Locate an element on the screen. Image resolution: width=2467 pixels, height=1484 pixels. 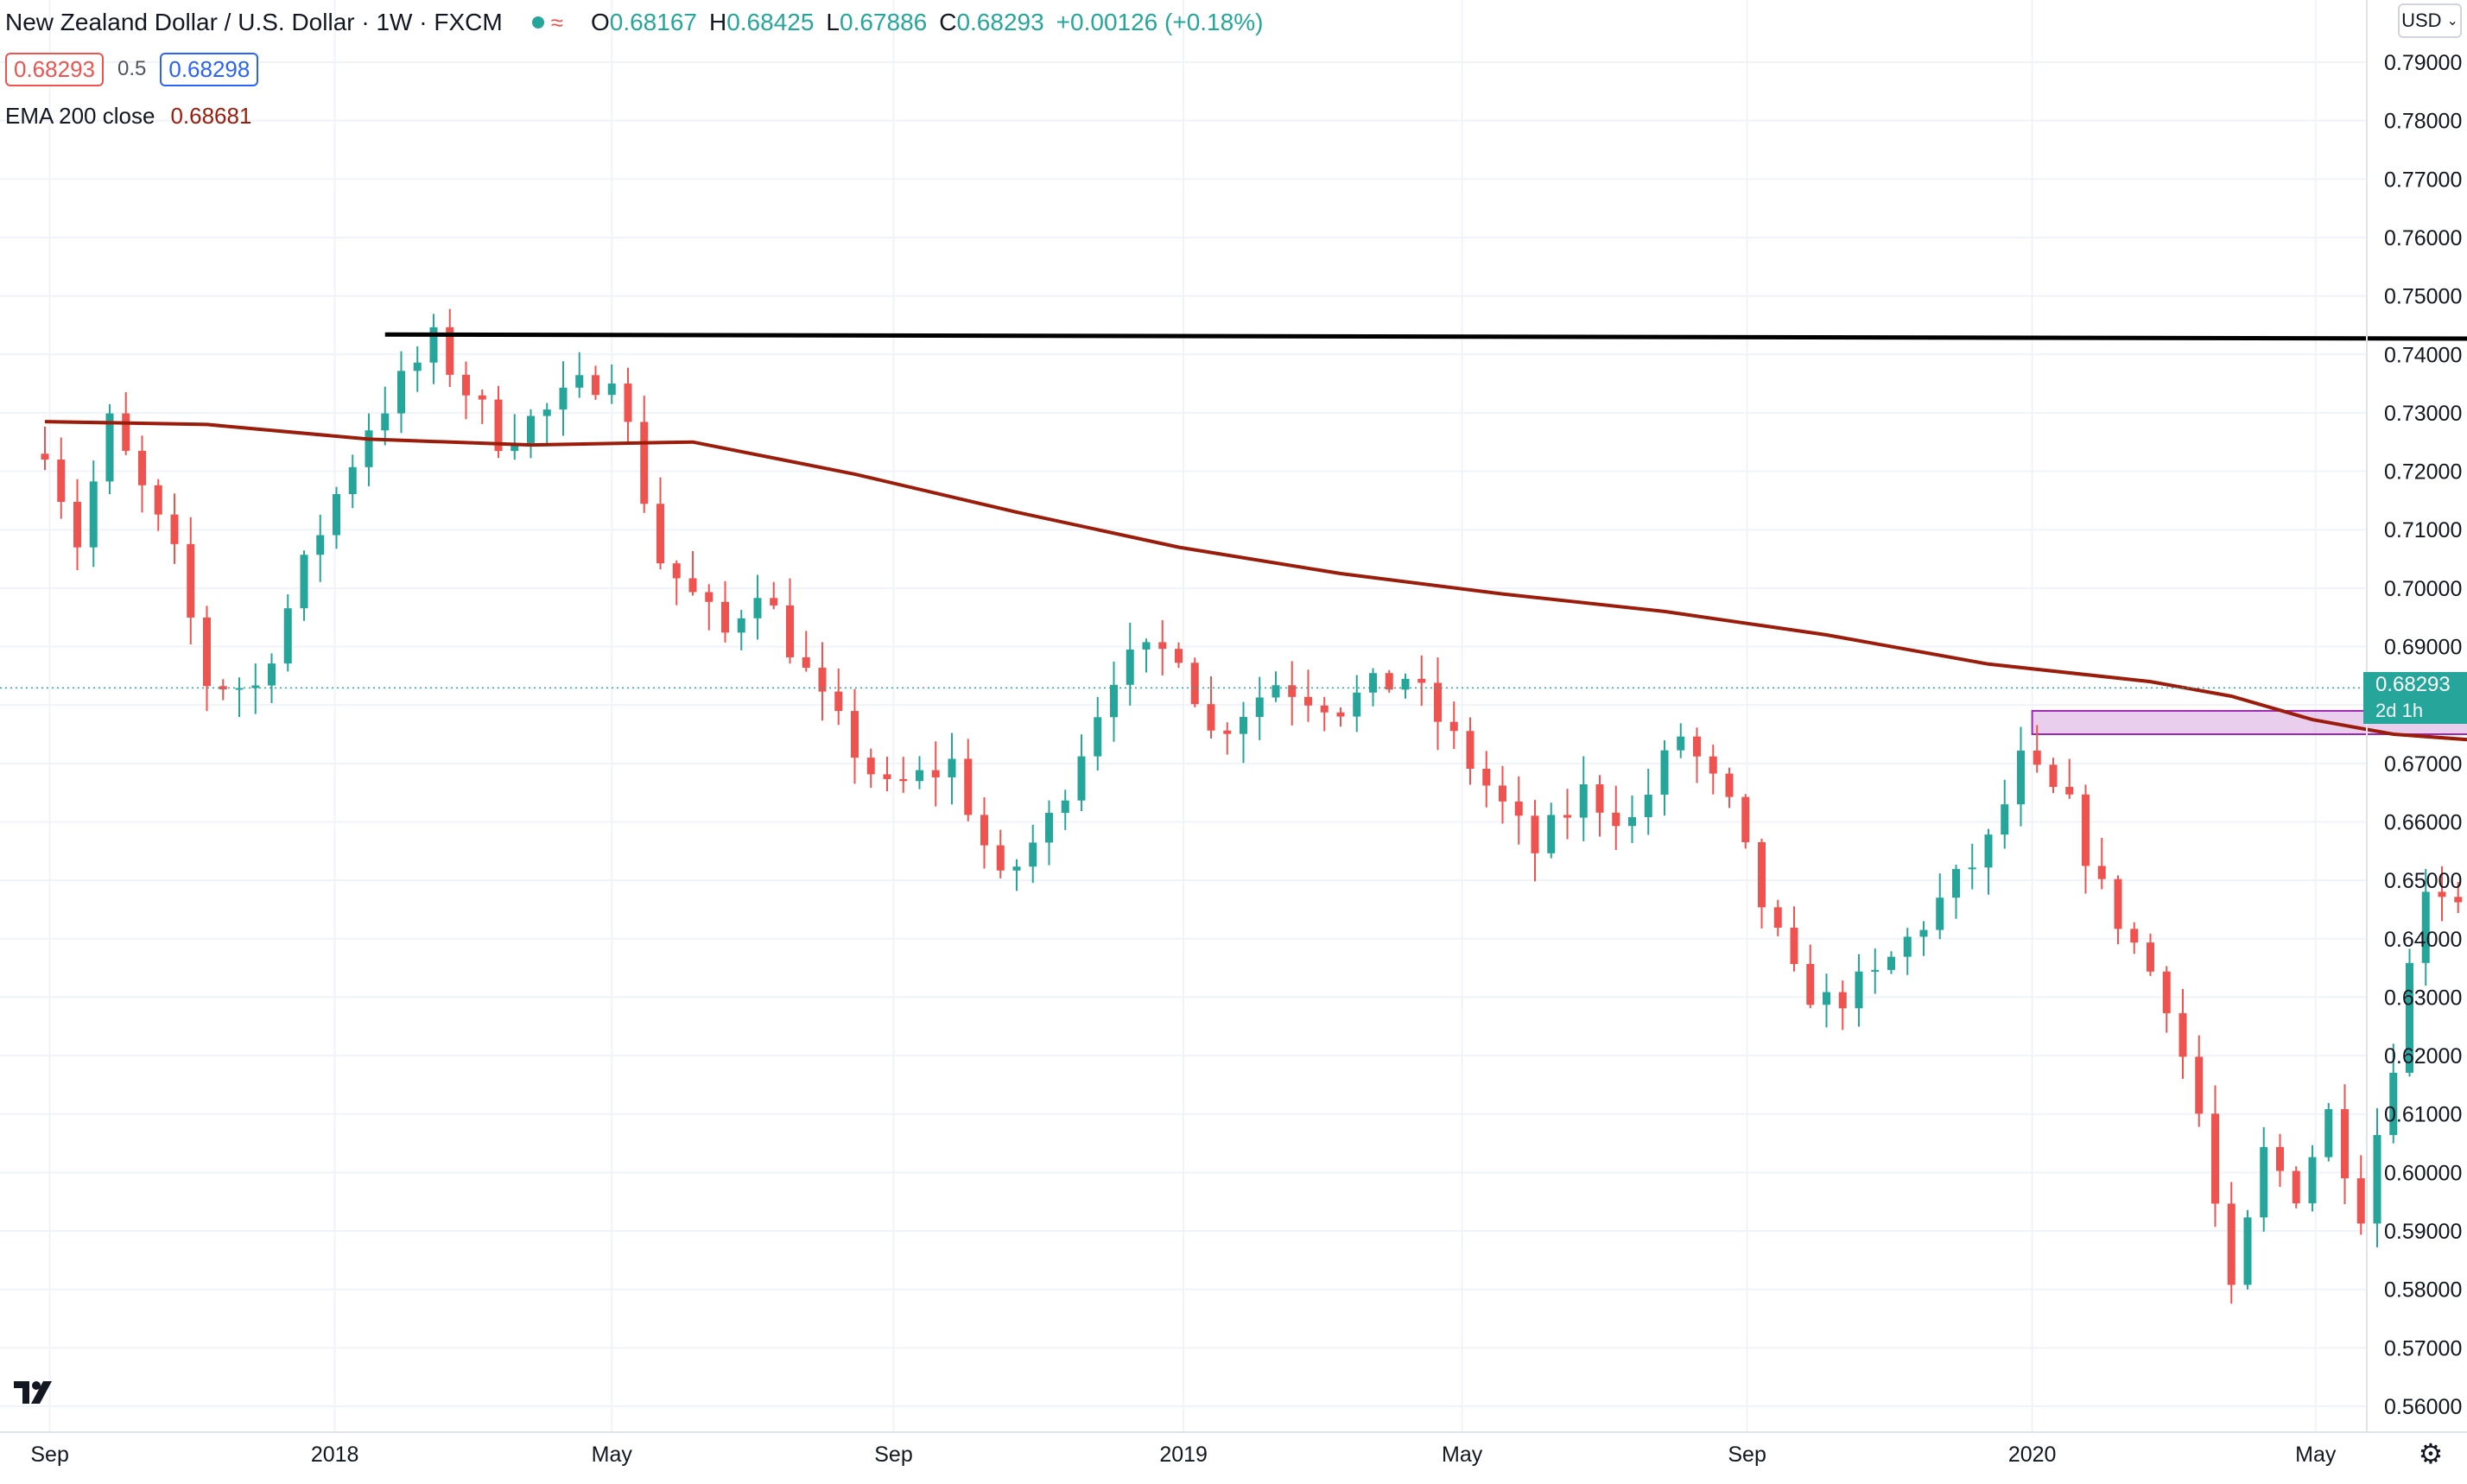
price-tick-label: 0.65000 is located at coordinates (2423, 881).